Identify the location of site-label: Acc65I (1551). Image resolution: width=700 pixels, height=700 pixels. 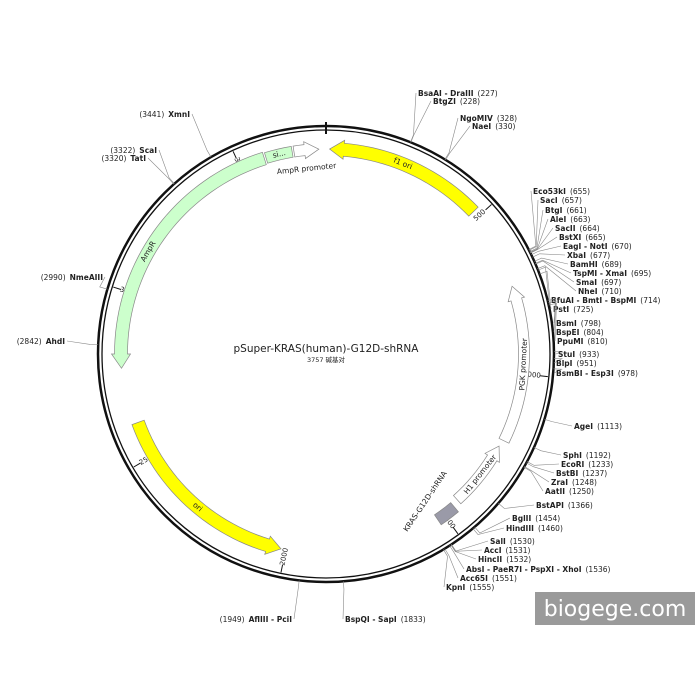
(488, 578).